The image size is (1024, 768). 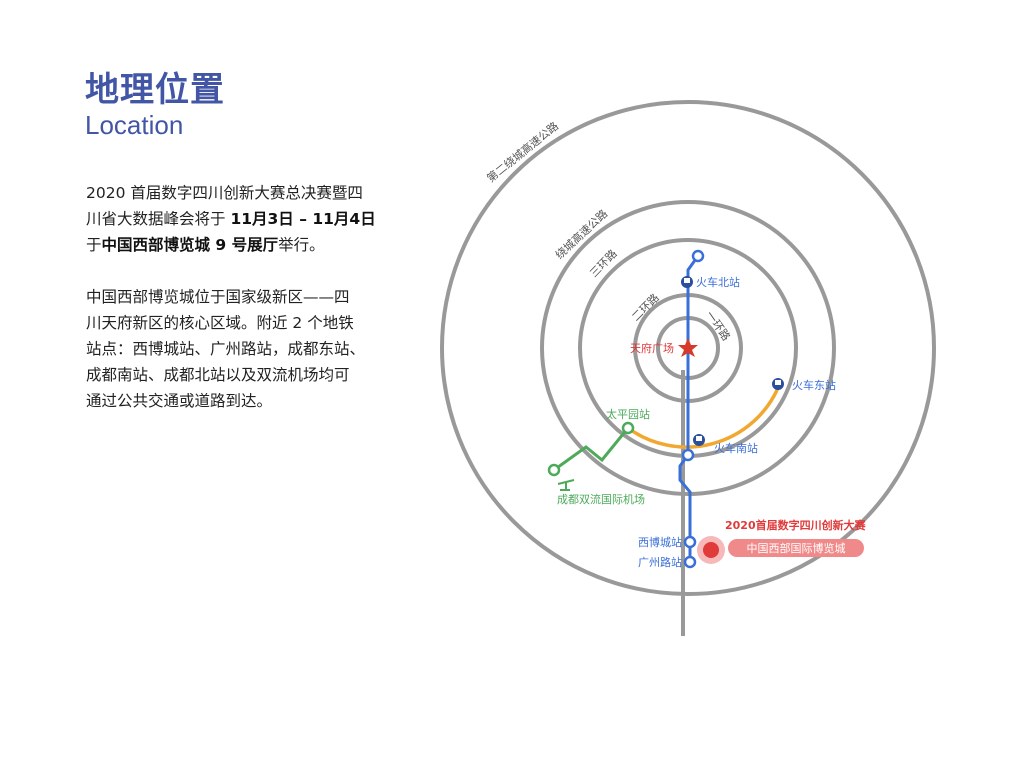 I want to click on venue-hall: 中国西部博览城 9 号展厅, so click(x=190, y=245).